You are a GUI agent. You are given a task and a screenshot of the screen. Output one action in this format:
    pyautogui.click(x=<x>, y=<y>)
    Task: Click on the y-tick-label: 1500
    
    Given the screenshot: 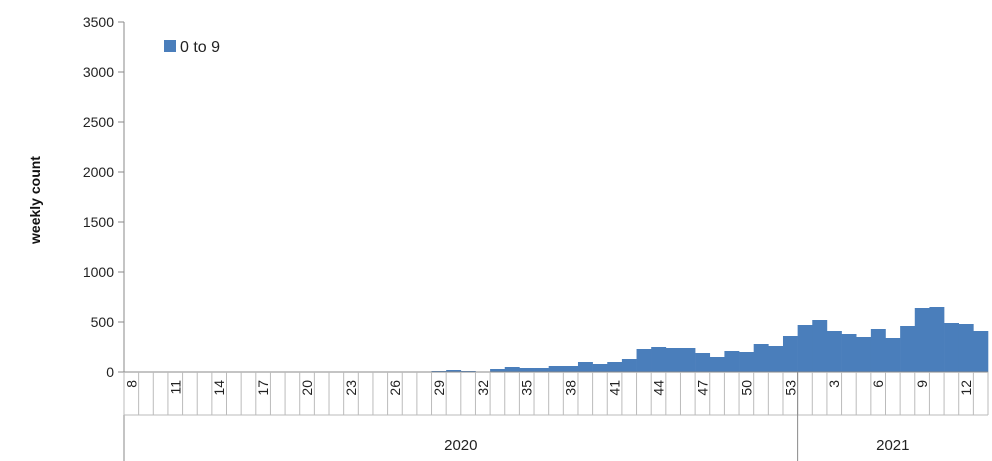 What is the action you would take?
    pyautogui.click(x=98, y=222)
    